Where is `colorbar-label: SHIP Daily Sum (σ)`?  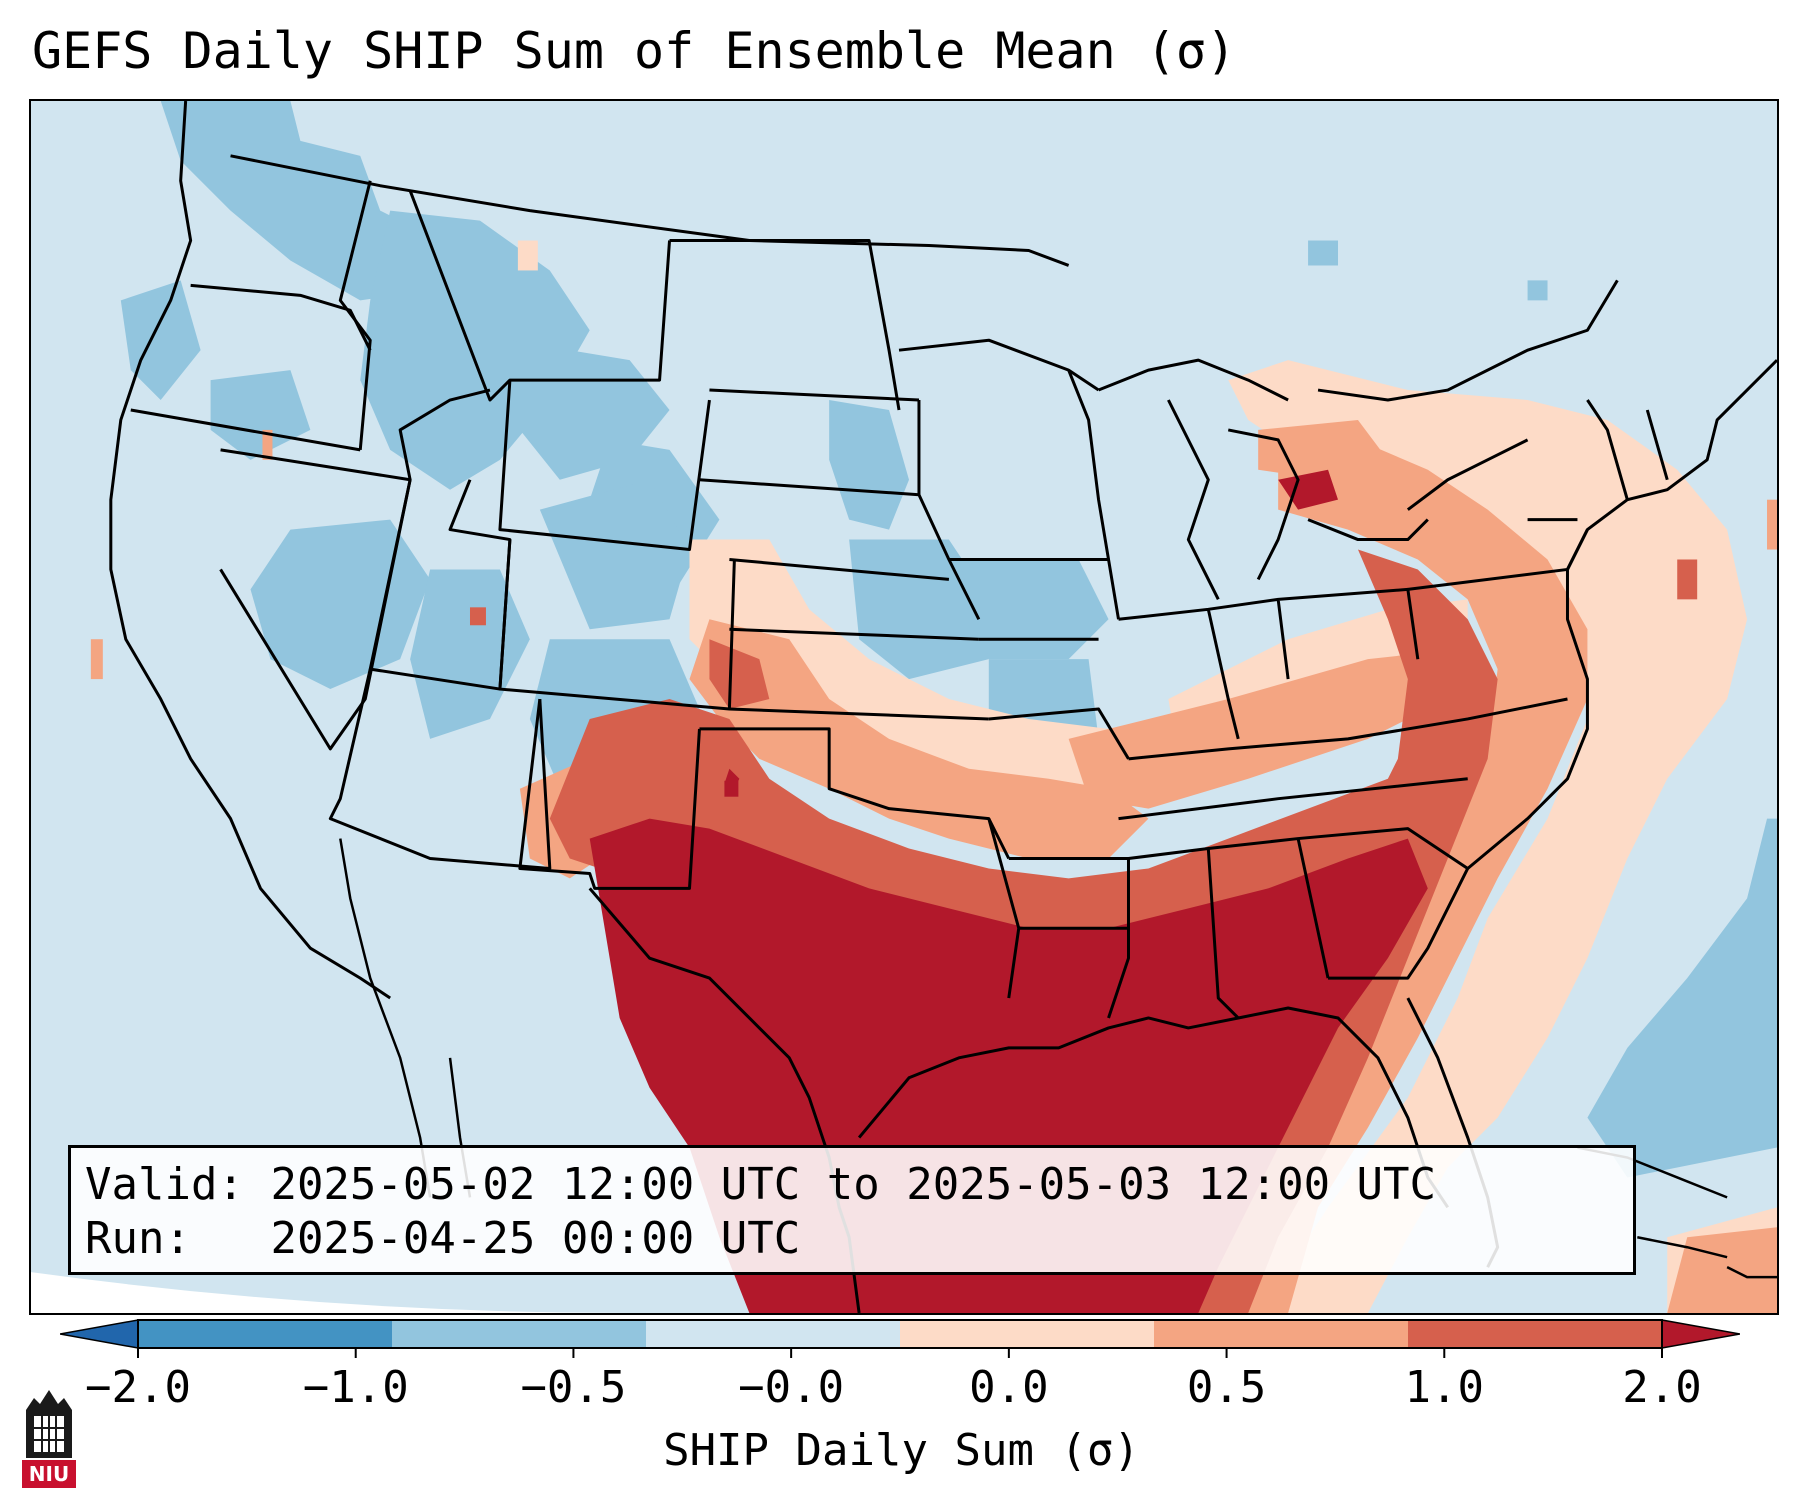
colorbar-label: SHIP Daily Sum (σ) is located at coordinates (901, 1450).